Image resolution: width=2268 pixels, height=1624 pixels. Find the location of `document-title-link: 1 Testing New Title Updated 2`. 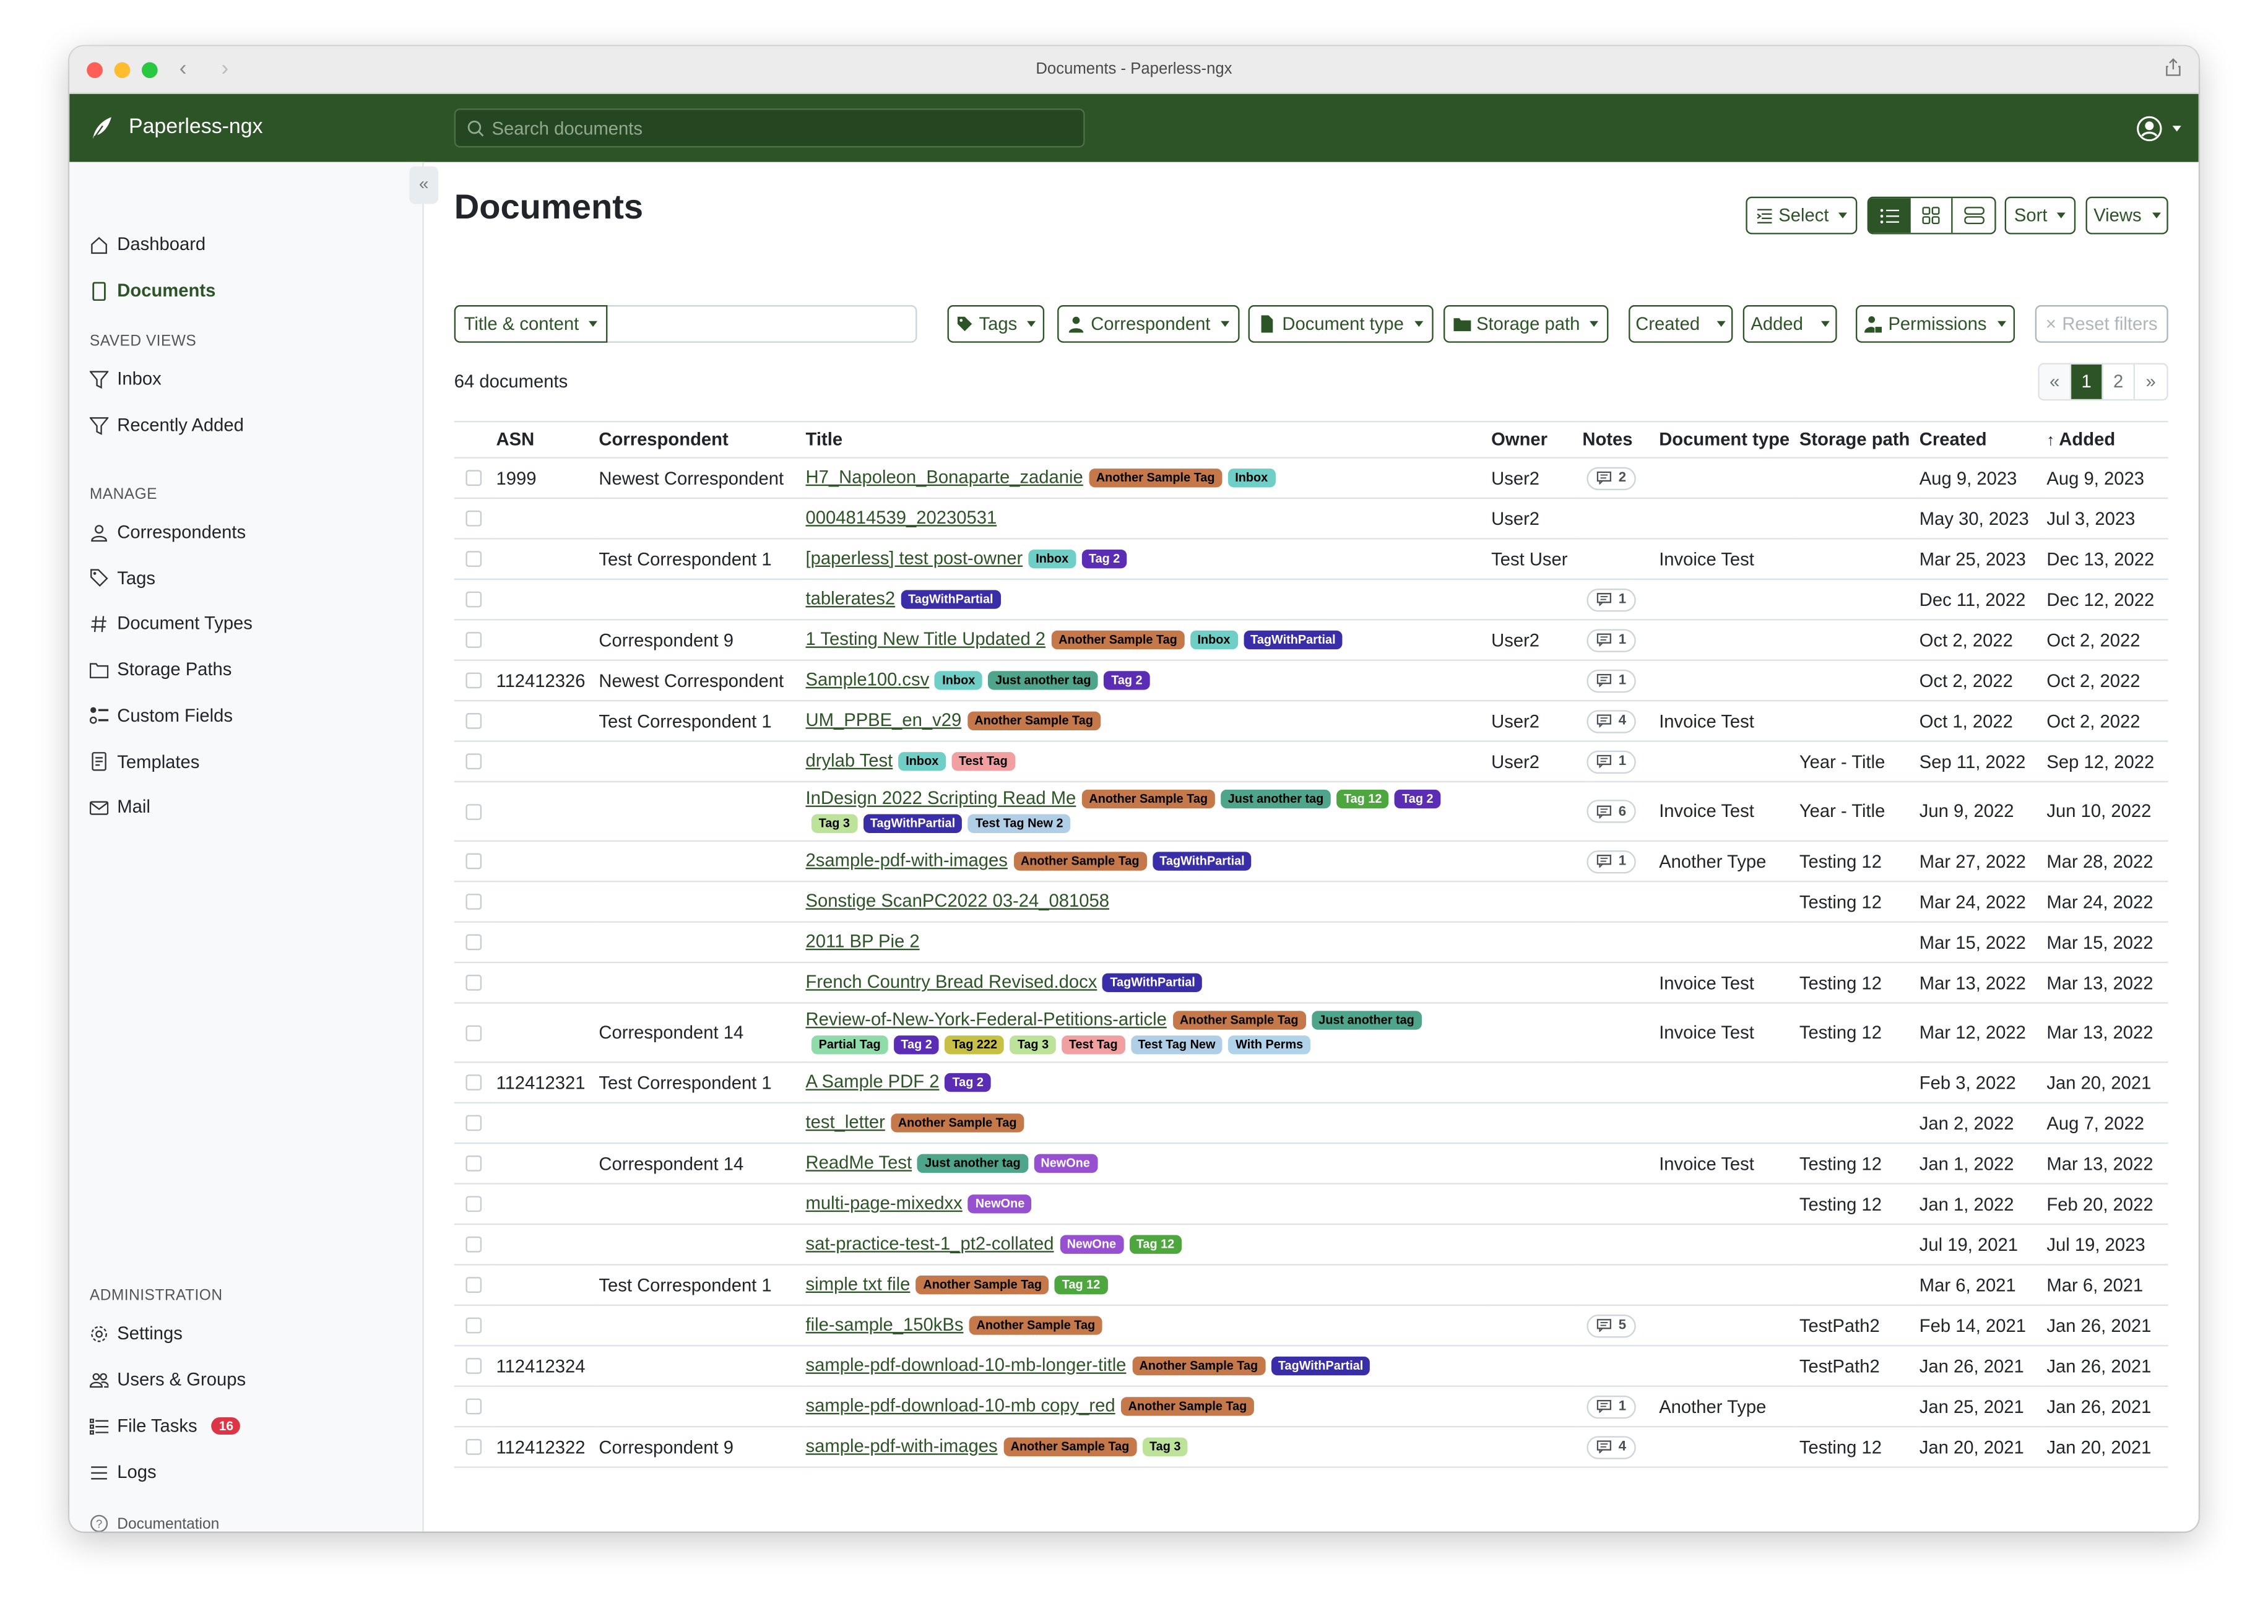

document-title-link: 1 Testing New Title Updated 2 is located at coordinates (925, 639).